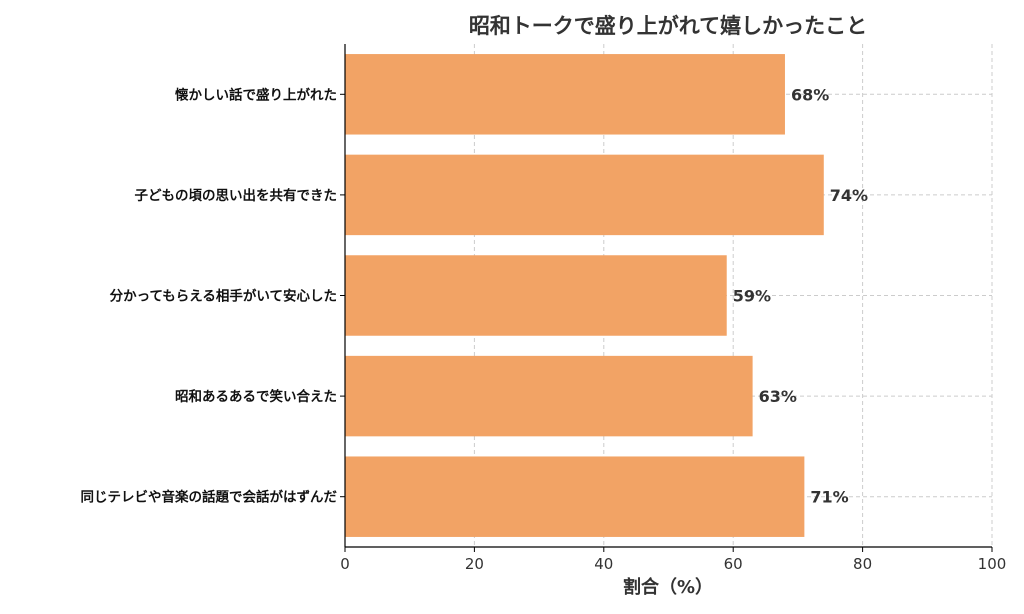  What do you see at coordinates (849, 195) in the screenshot?
I see `data-label: 74%` at bounding box center [849, 195].